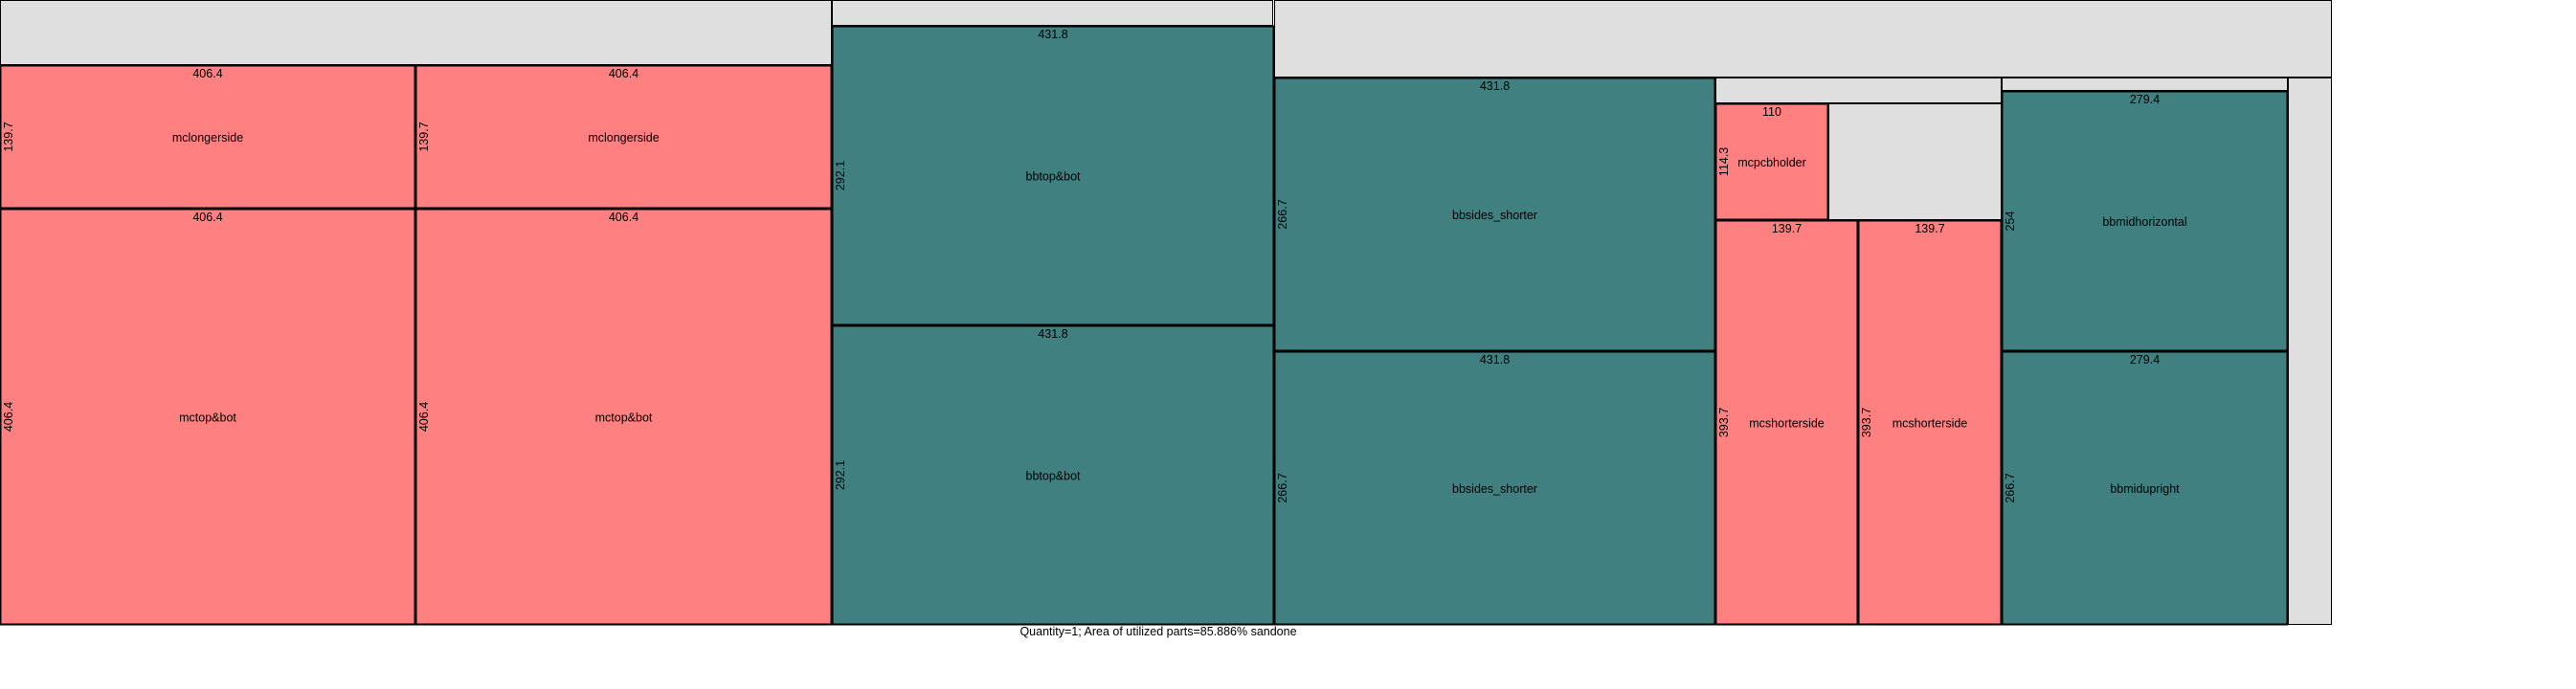  I want to click on part-mc-0: 406.4 139.7 mclongerside, so click(208, 137).